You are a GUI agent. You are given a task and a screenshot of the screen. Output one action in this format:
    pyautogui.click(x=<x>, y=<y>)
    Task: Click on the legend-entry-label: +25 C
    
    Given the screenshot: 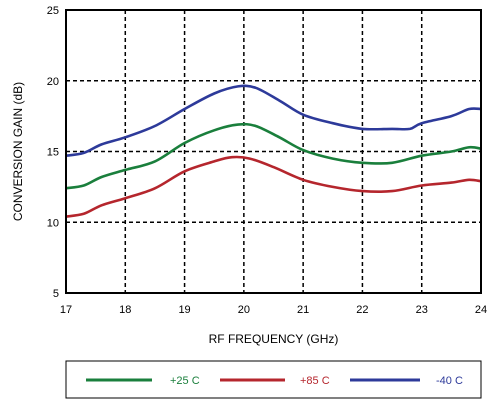 What is the action you would take?
    pyautogui.click(x=185, y=381)
    